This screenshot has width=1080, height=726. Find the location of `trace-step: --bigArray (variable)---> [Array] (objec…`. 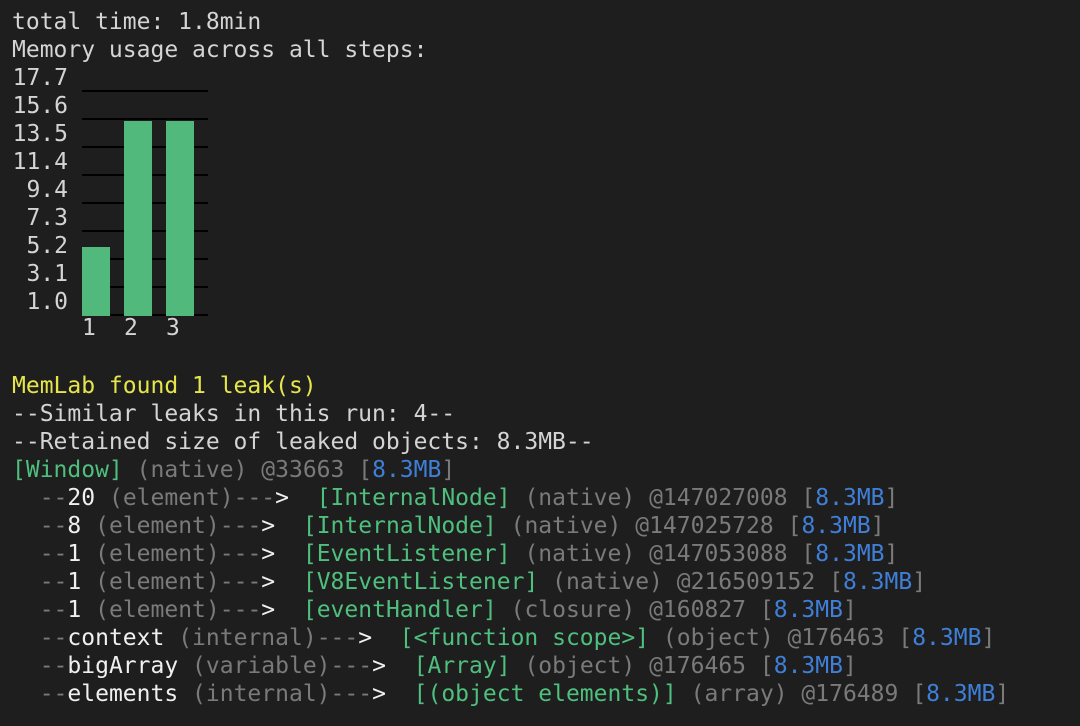

trace-step: --bigArray (variable)---> [Array] (objec… is located at coordinates (448, 666).